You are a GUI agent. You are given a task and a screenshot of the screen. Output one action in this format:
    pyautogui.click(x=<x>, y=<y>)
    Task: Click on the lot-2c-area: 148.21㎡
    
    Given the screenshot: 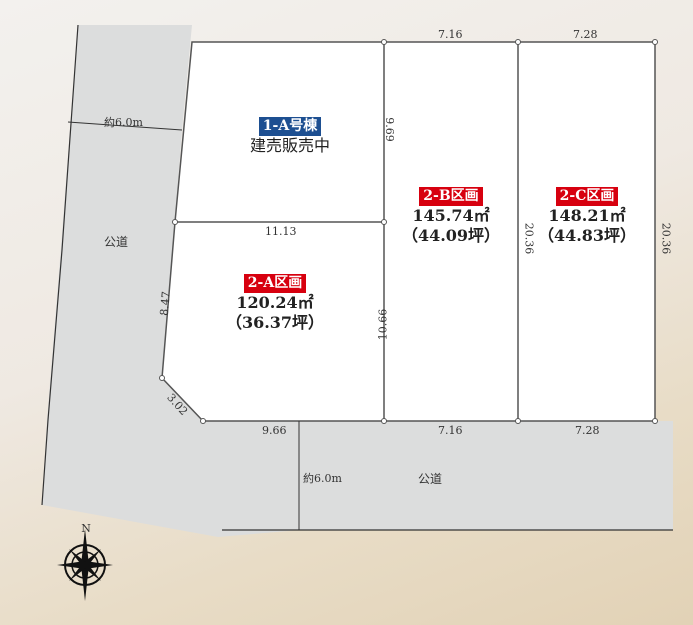 What is the action you would take?
    pyautogui.click(x=587, y=215)
    